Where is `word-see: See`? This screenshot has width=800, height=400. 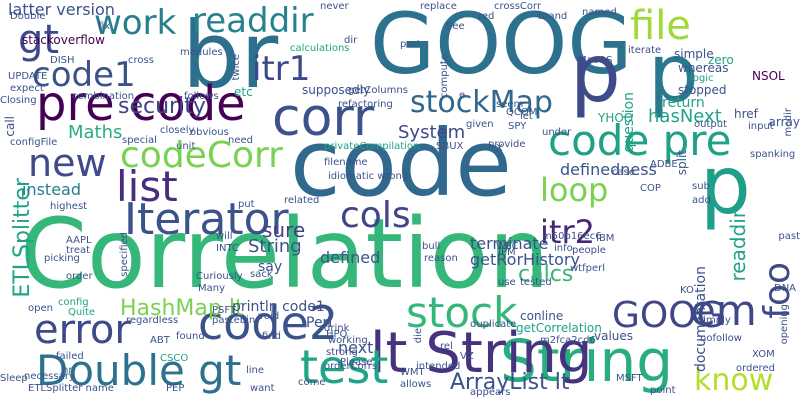 word-see: See is located at coordinates (455, 26).